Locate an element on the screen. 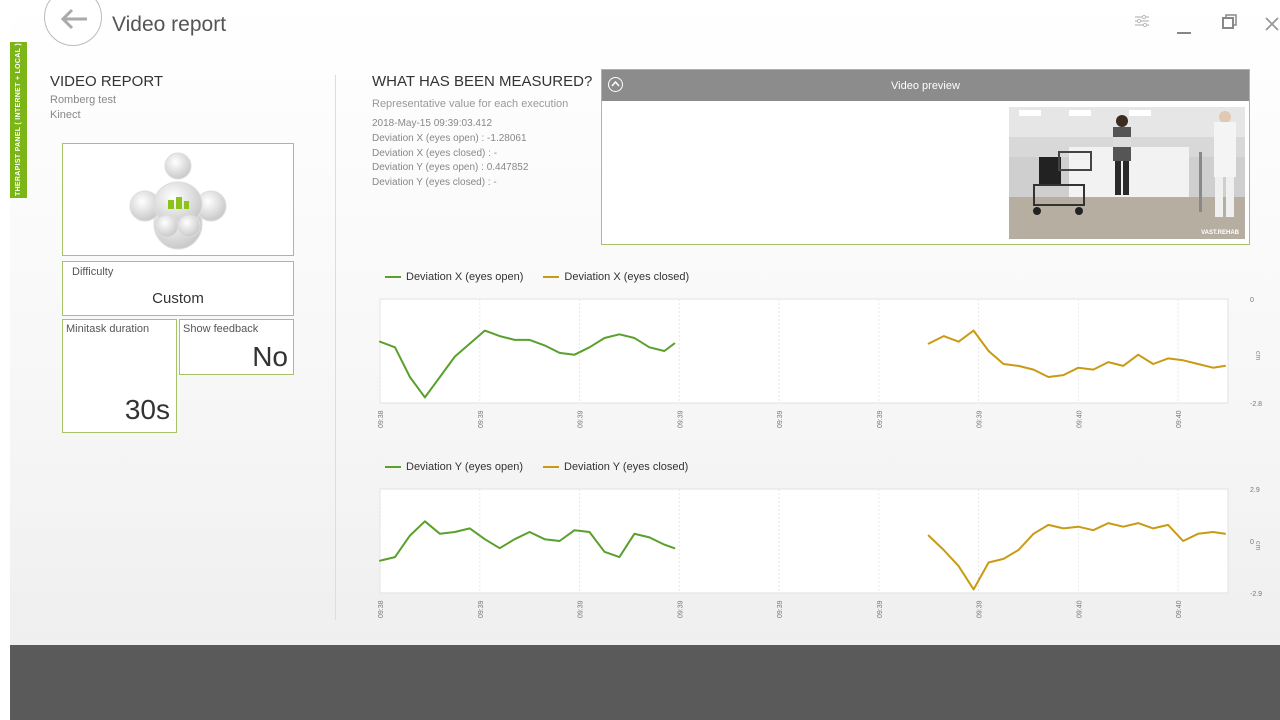  legend-label: Deviation Y (eyes closed) is located at coordinates (626, 467).